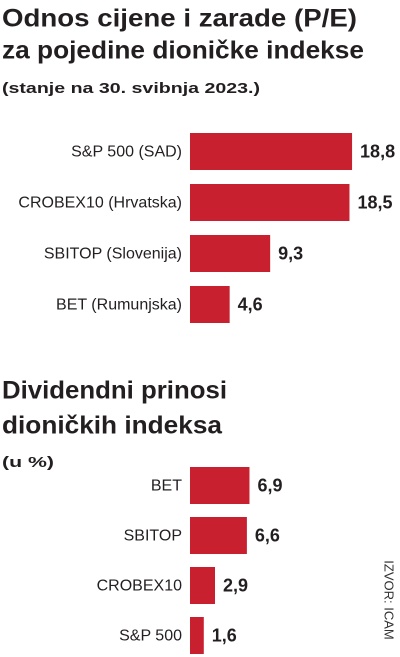  Describe the element at coordinates (28, 462) in the screenshot. I see `chart-subtitle: (u %)` at that location.